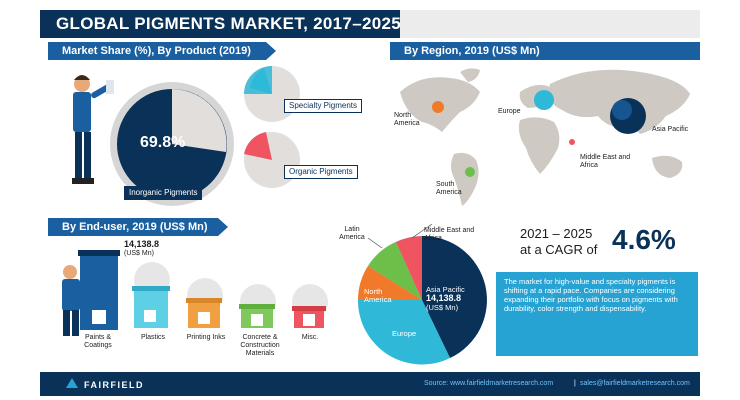  Describe the element at coordinates (72, 383) in the screenshot. I see `brand-logo-icon` at that location.